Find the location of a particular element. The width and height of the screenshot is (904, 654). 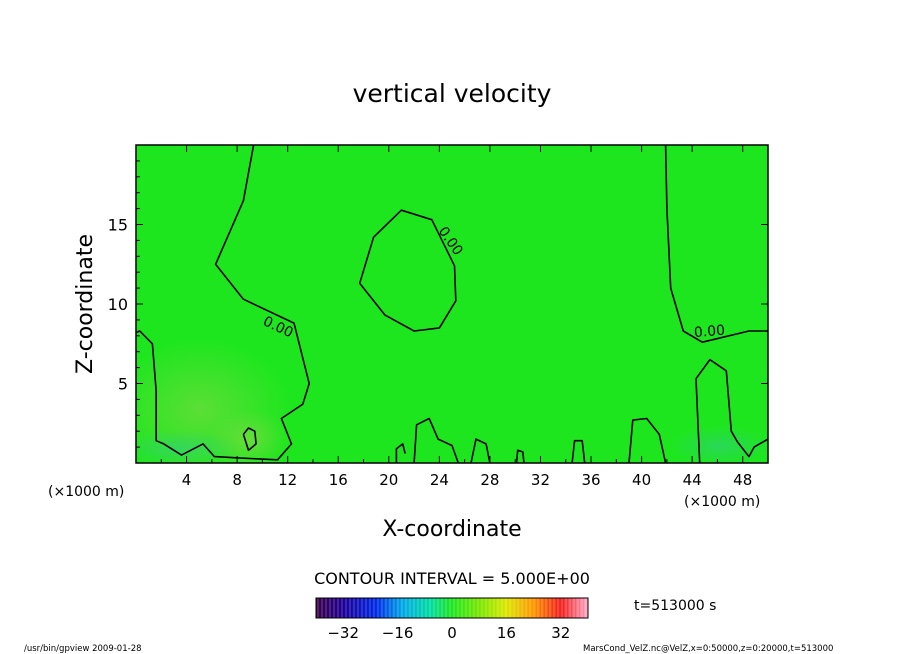

colorbar-frame is located at coordinates (452, 608).